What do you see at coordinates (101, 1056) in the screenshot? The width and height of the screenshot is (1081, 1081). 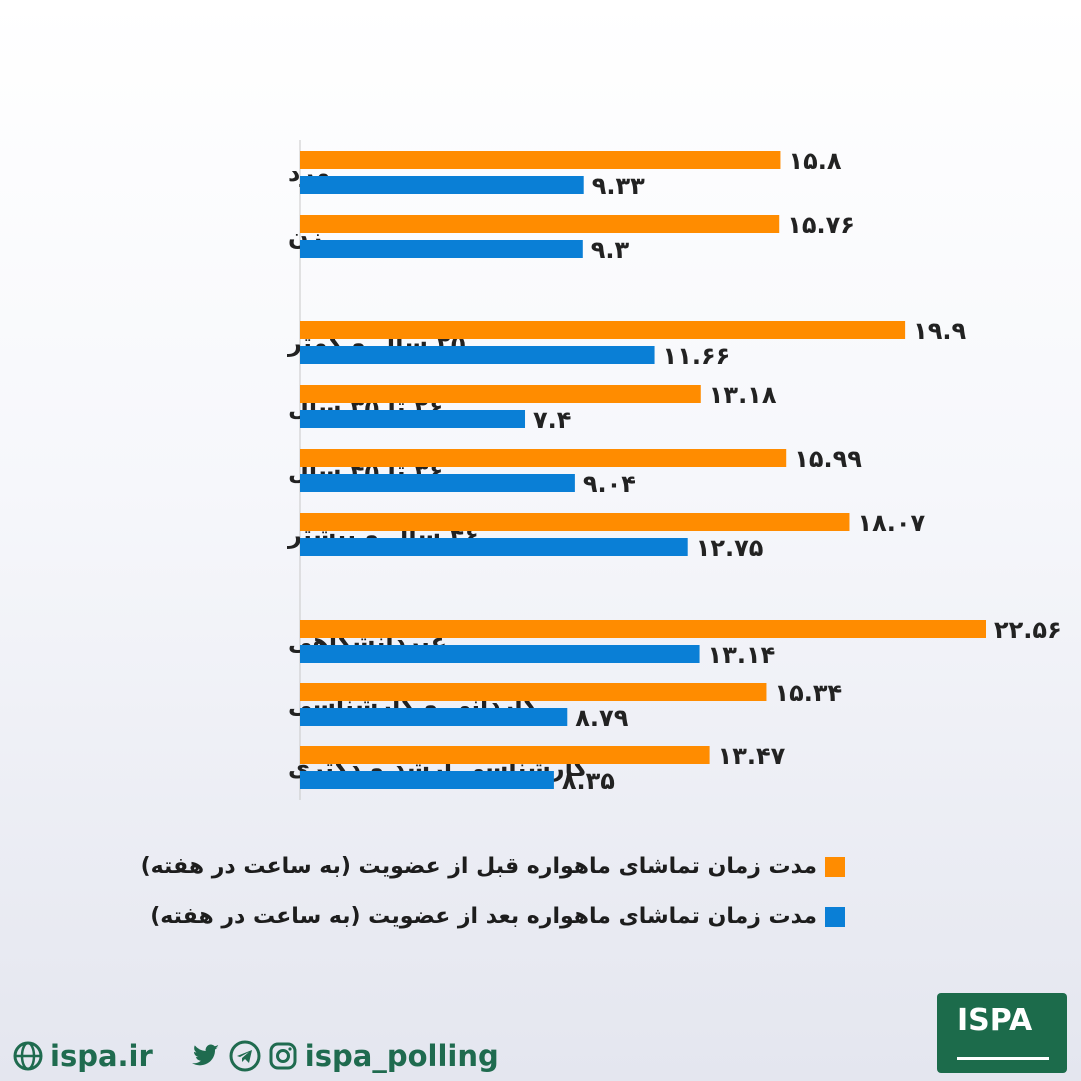 I see `website-label: ispa.ir` at bounding box center [101, 1056].